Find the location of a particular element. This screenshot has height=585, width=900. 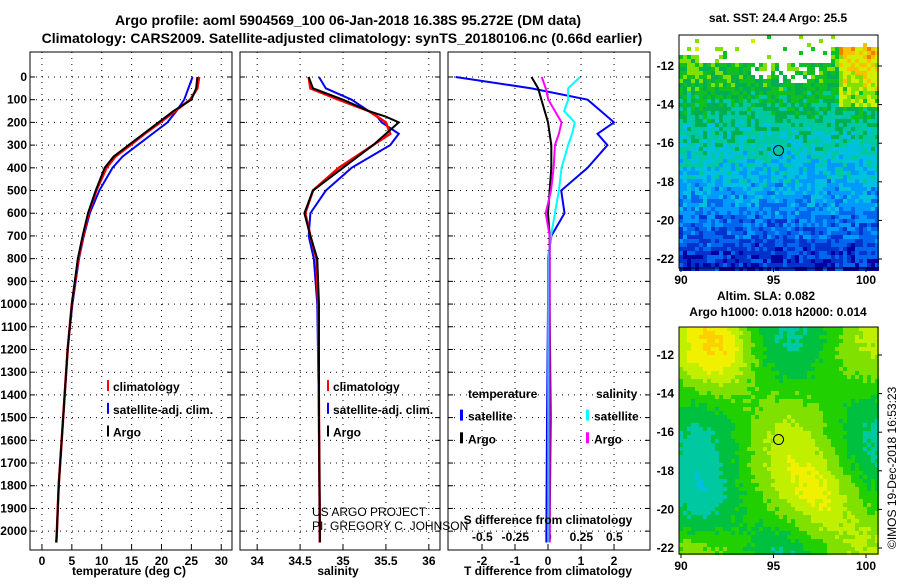

s-tick-label: 0.25 is located at coordinates (582, 537).